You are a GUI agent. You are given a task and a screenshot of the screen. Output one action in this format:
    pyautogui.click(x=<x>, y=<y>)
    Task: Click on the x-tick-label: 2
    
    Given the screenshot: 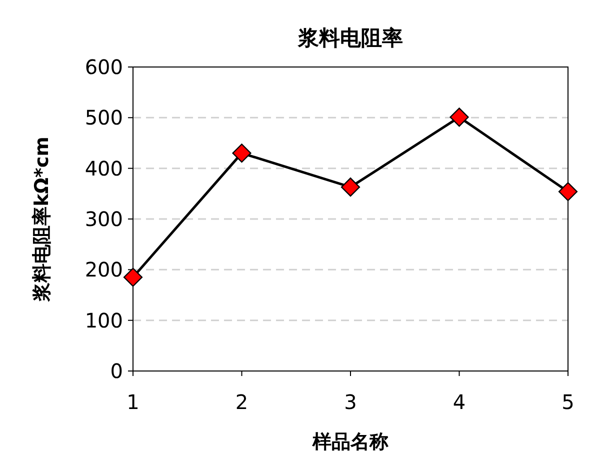 What is the action you would take?
    pyautogui.click(x=241, y=402)
    